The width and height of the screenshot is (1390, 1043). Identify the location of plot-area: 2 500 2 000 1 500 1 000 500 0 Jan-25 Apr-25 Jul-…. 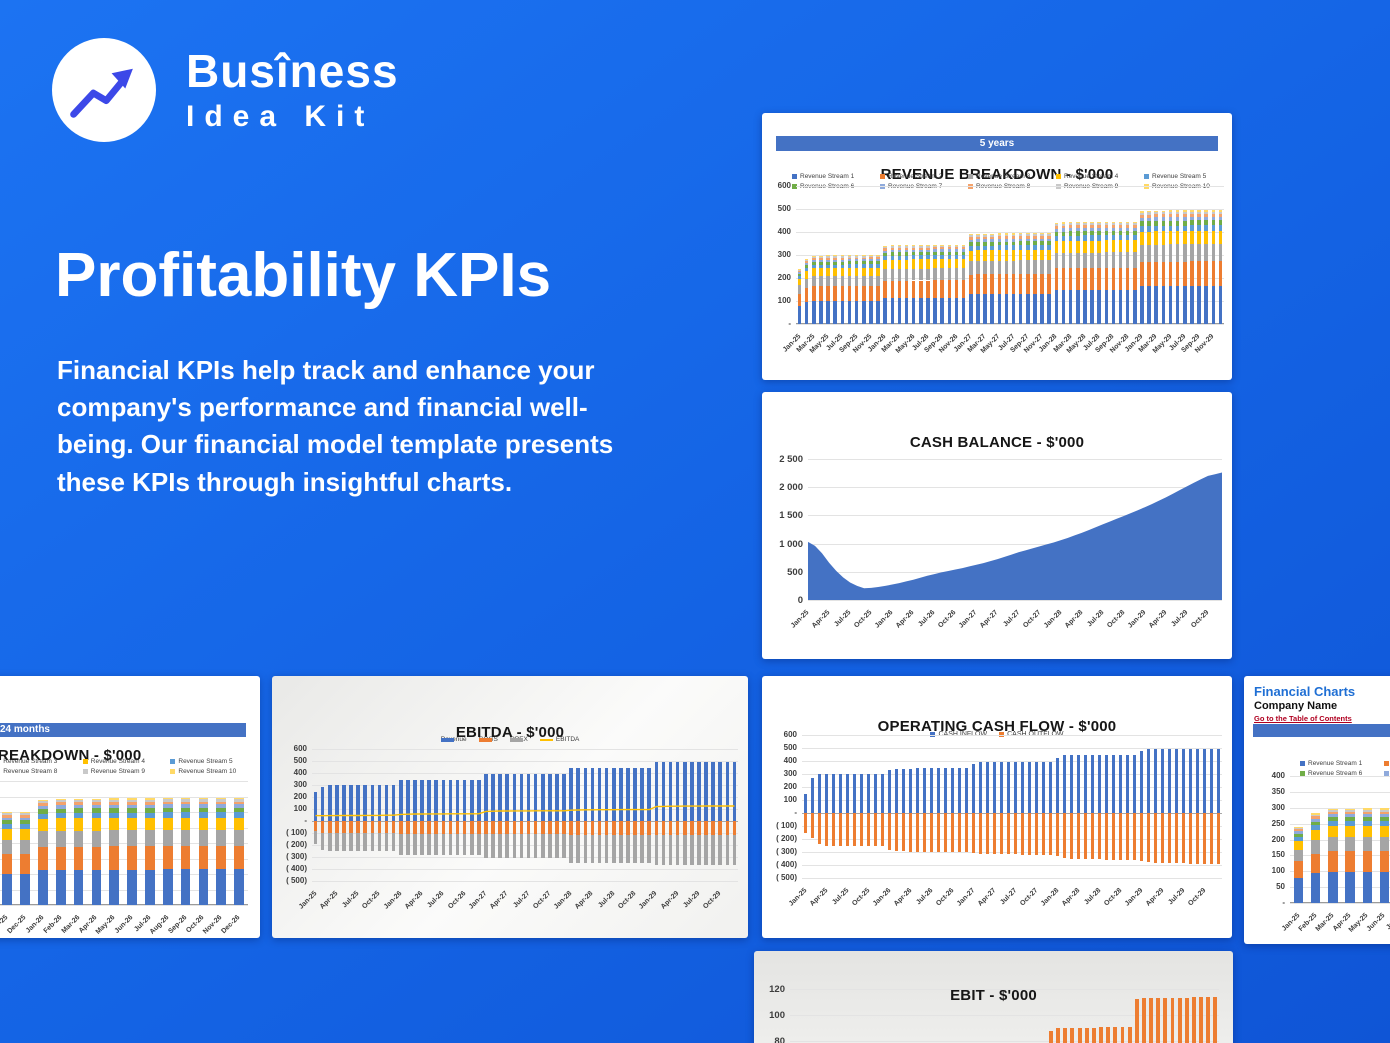
(1000, 542).